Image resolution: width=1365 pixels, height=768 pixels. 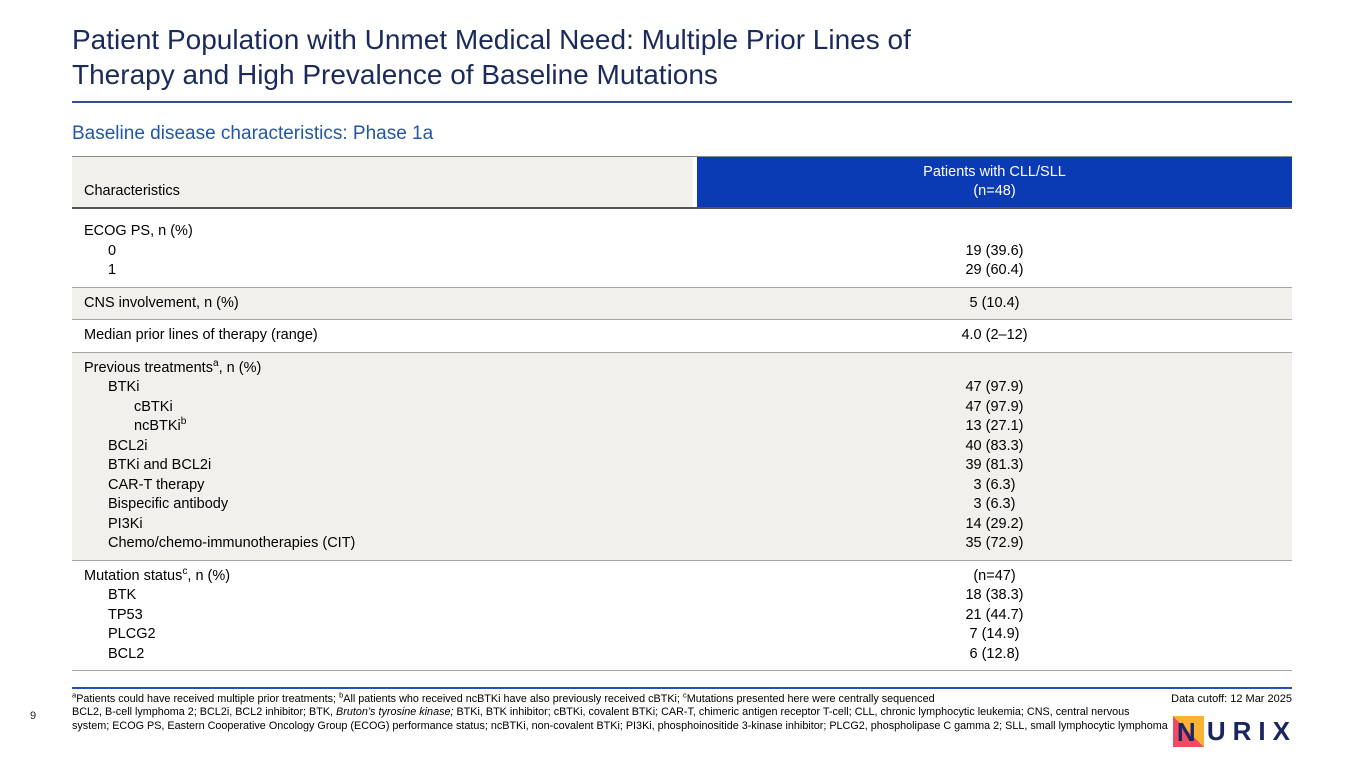 What do you see at coordinates (682, 576) in the screenshot?
I see `table-row: Mutation statusc, n (%) (n=47)` at bounding box center [682, 576].